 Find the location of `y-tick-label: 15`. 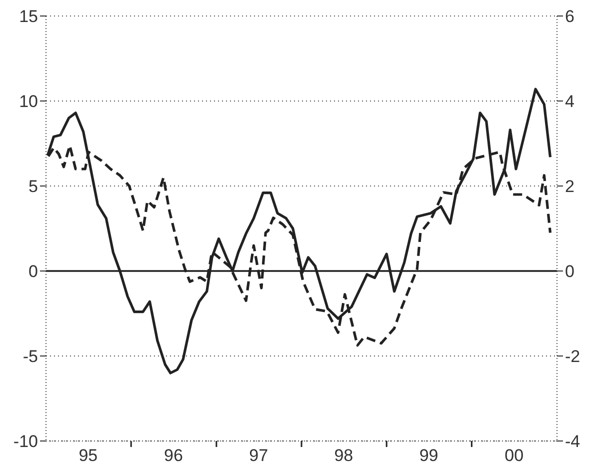

y-tick-label: 15 is located at coordinates (28, 16).